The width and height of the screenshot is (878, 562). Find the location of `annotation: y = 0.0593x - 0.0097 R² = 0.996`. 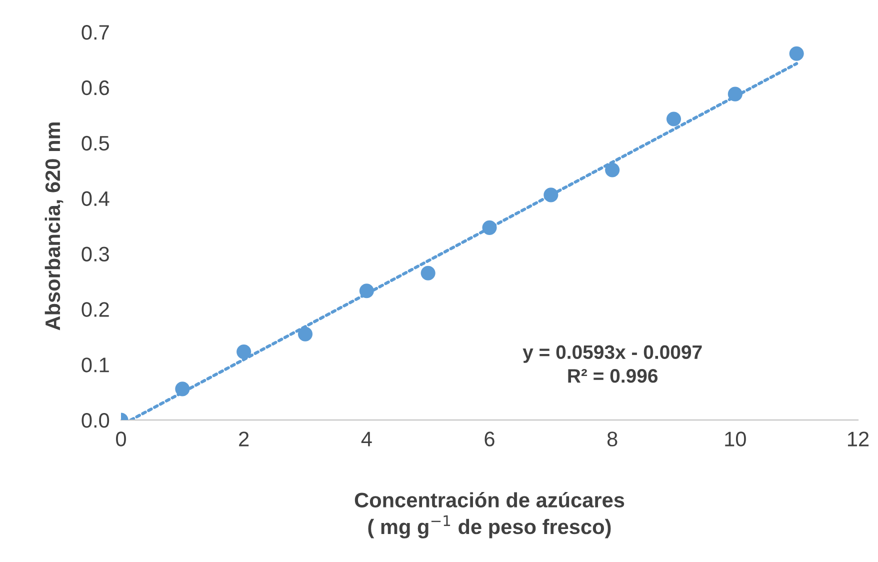

annotation: y = 0.0593x - 0.0097 R² = 0.996 is located at coordinates (612, 364).